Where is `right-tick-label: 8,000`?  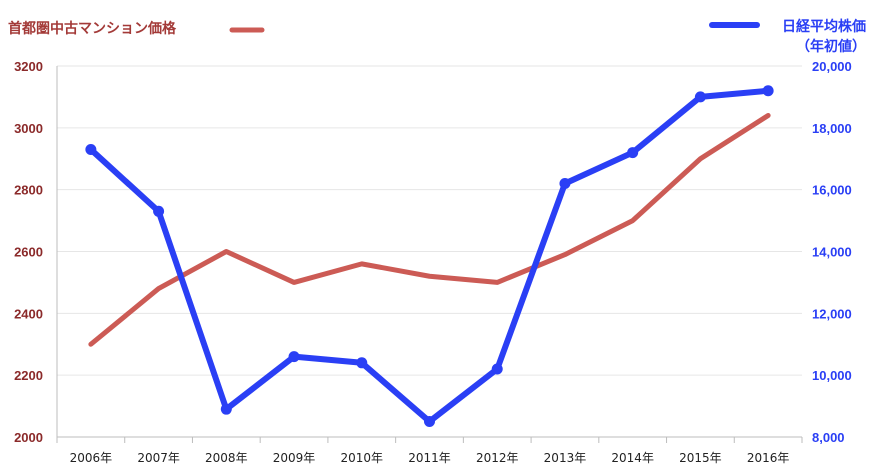 right-tick-label: 8,000 is located at coordinates (828, 437).